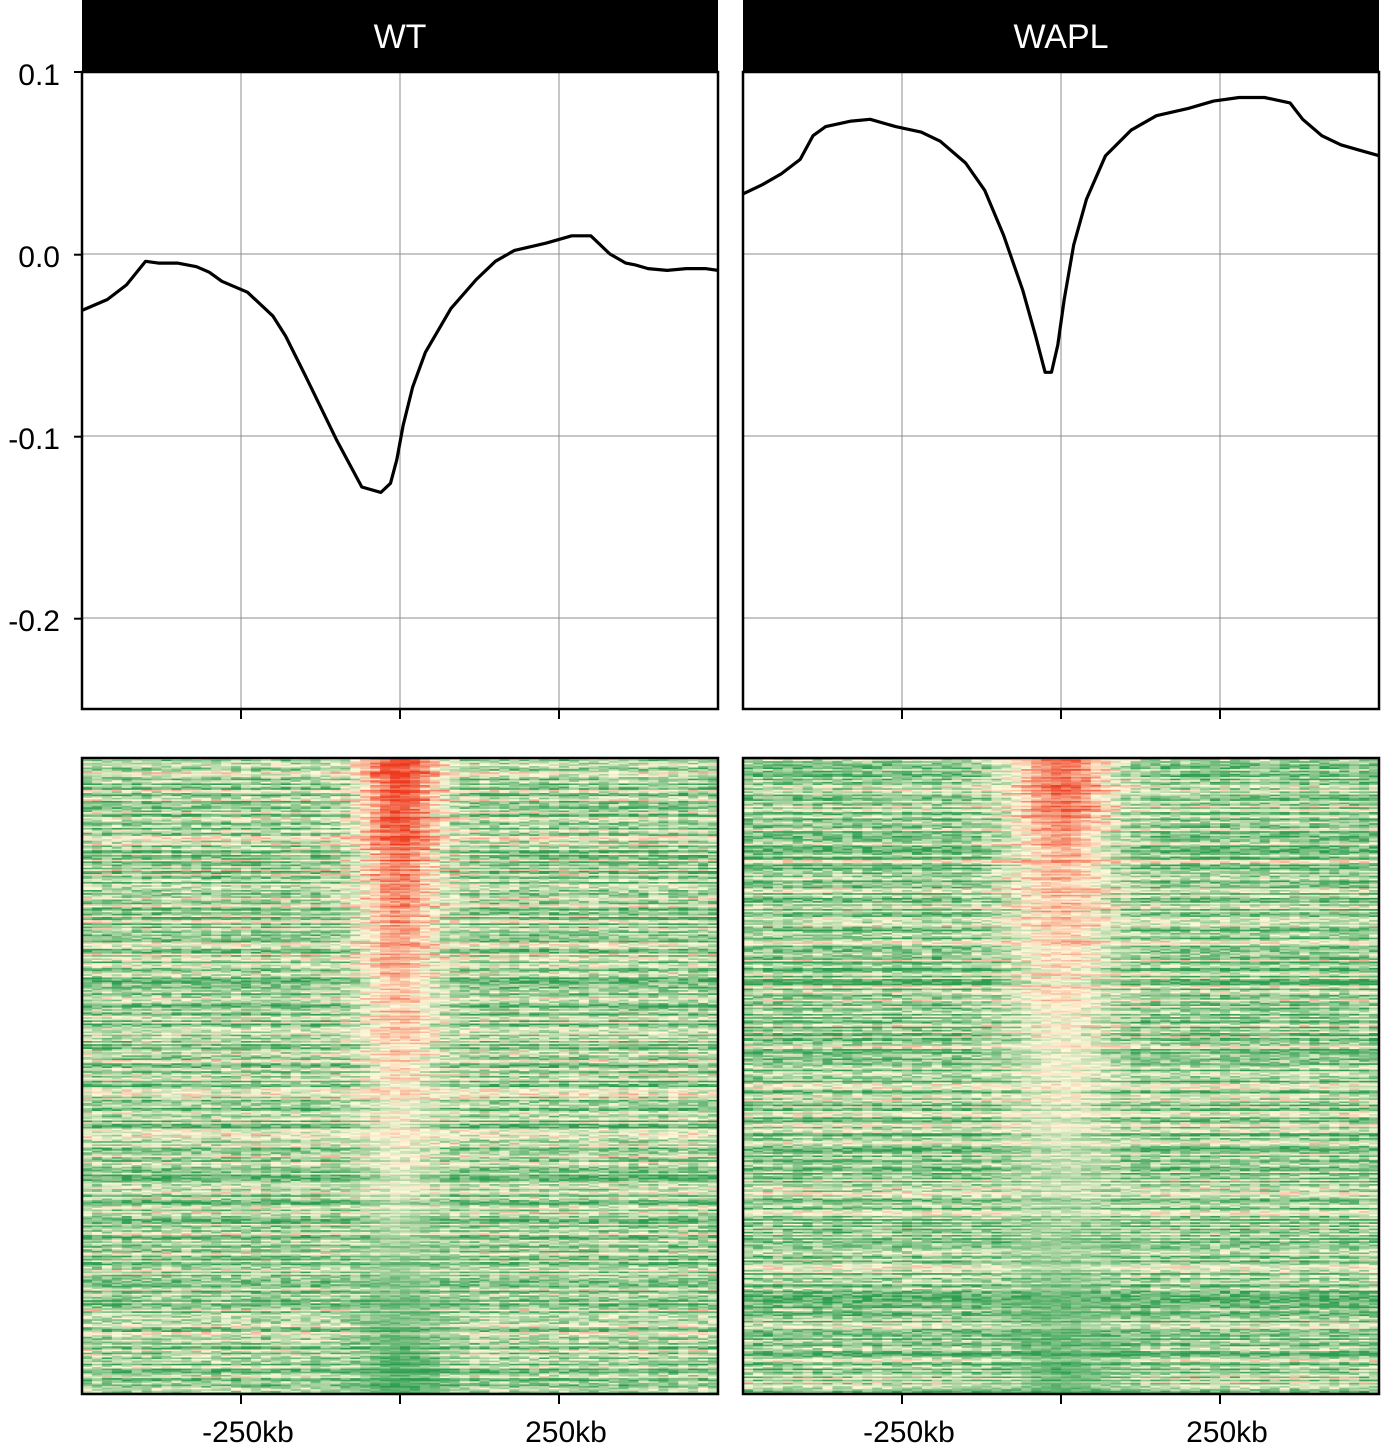  What do you see at coordinates (34, 439) in the screenshot?
I see `y-tick-label-2: -0.1` at bounding box center [34, 439].